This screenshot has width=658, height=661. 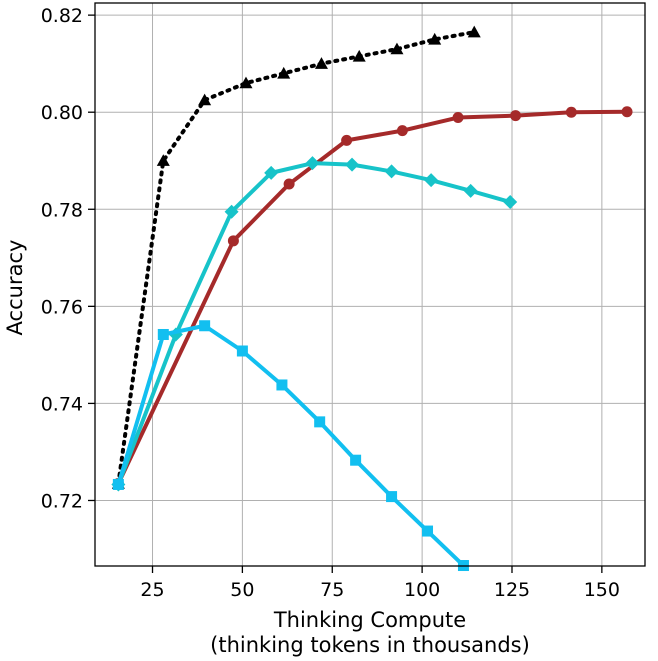 What do you see at coordinates (62, 210) in the screenshot?
I see `y-tick-label: 0.78` at bounding box center [62, 210].